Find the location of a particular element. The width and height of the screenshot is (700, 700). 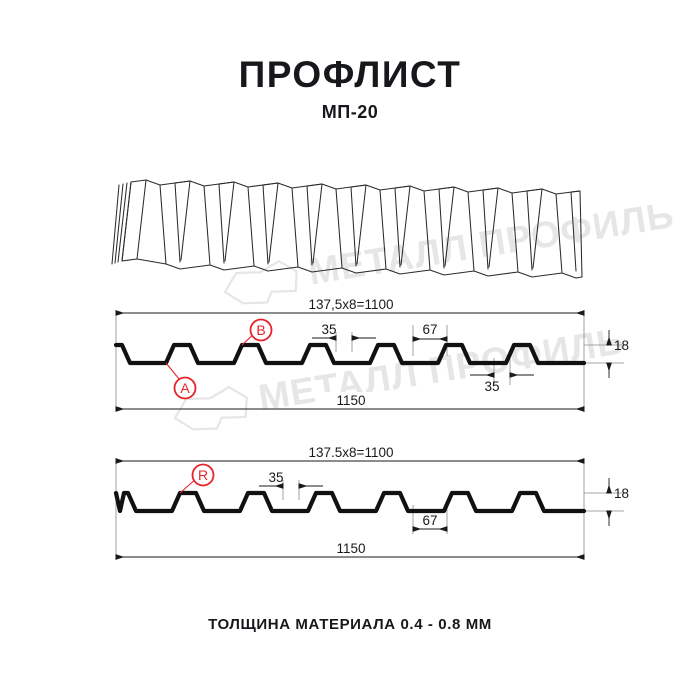

callout-b-circle is located at coordinates (261, 330).